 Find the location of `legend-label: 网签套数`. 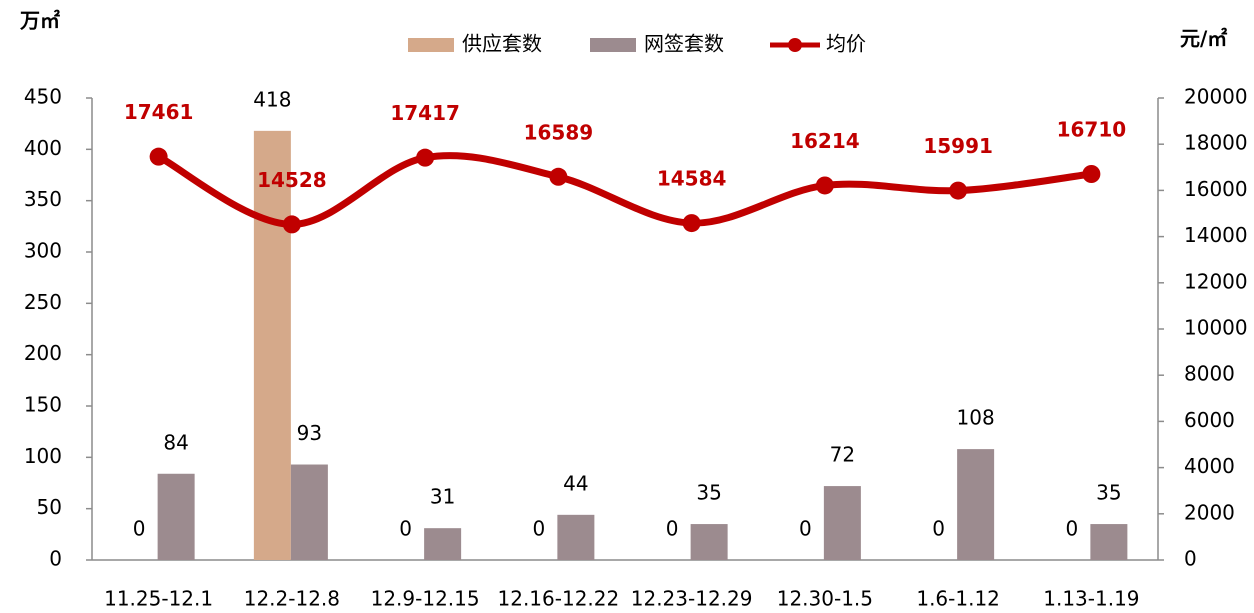

legend-label: 网签套数 is located at coordinates (684, 44).